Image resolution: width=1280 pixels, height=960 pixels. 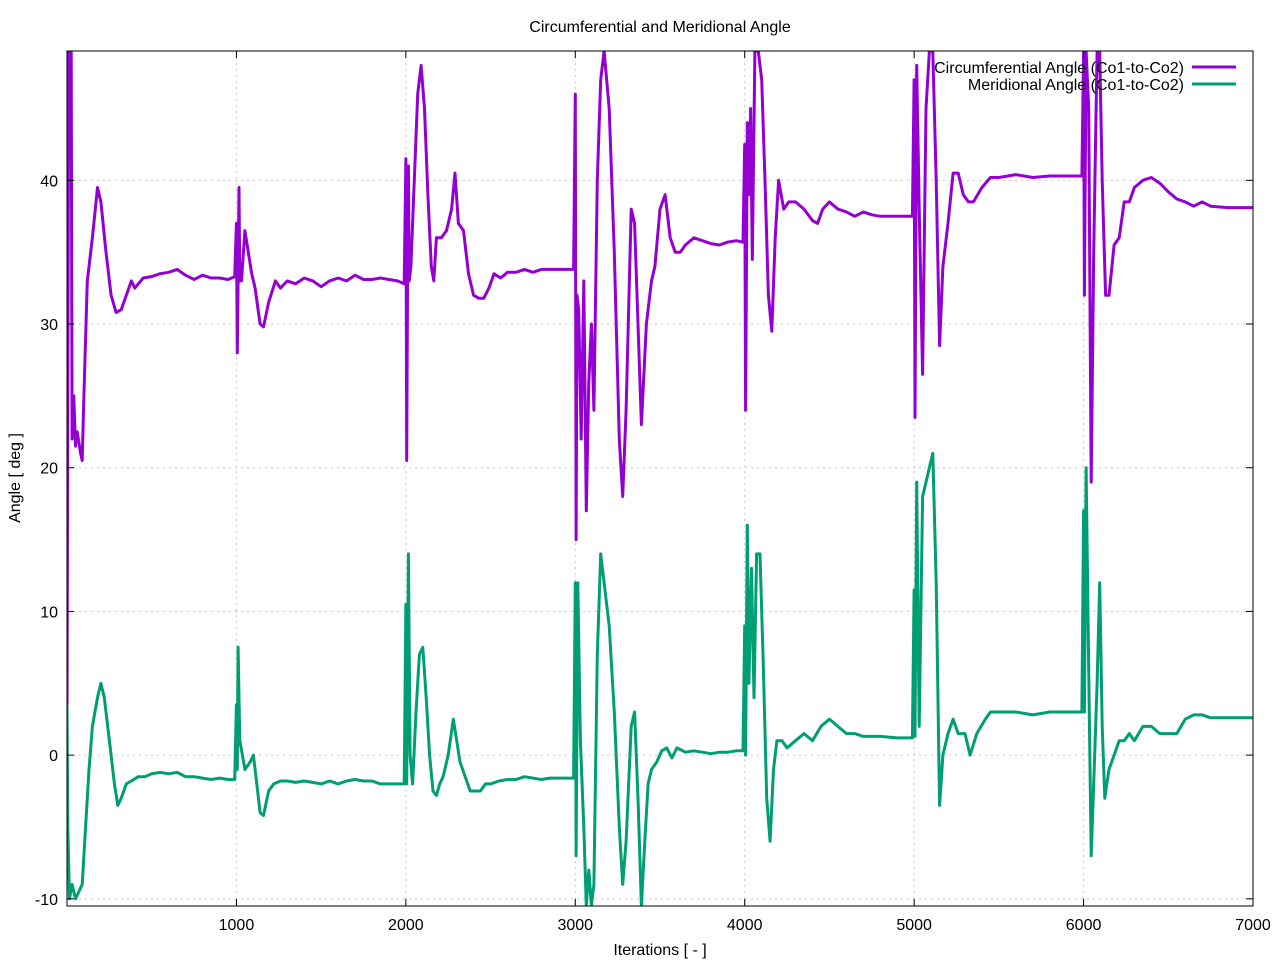 I want to click on x-axis-label: Iterations [ - ], so click(x=659, y=950).